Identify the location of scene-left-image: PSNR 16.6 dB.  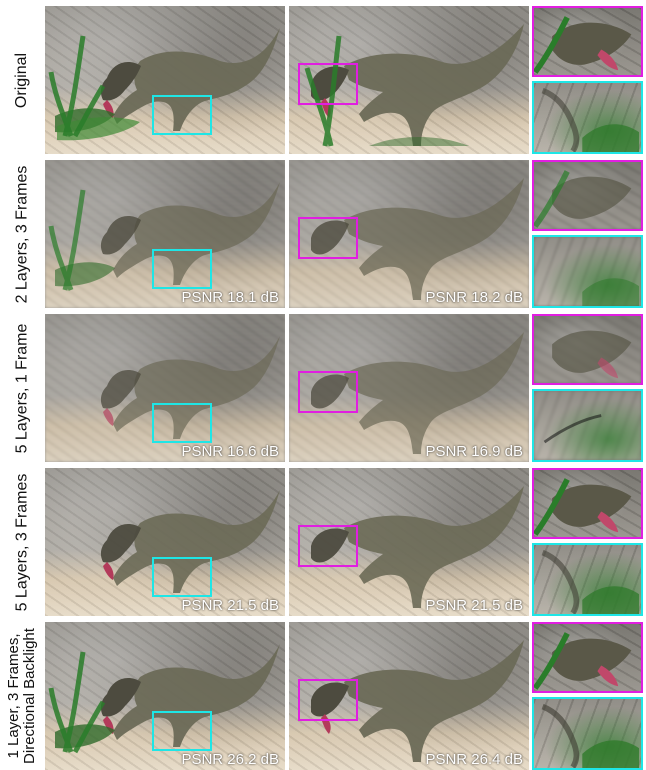
(165, 388).